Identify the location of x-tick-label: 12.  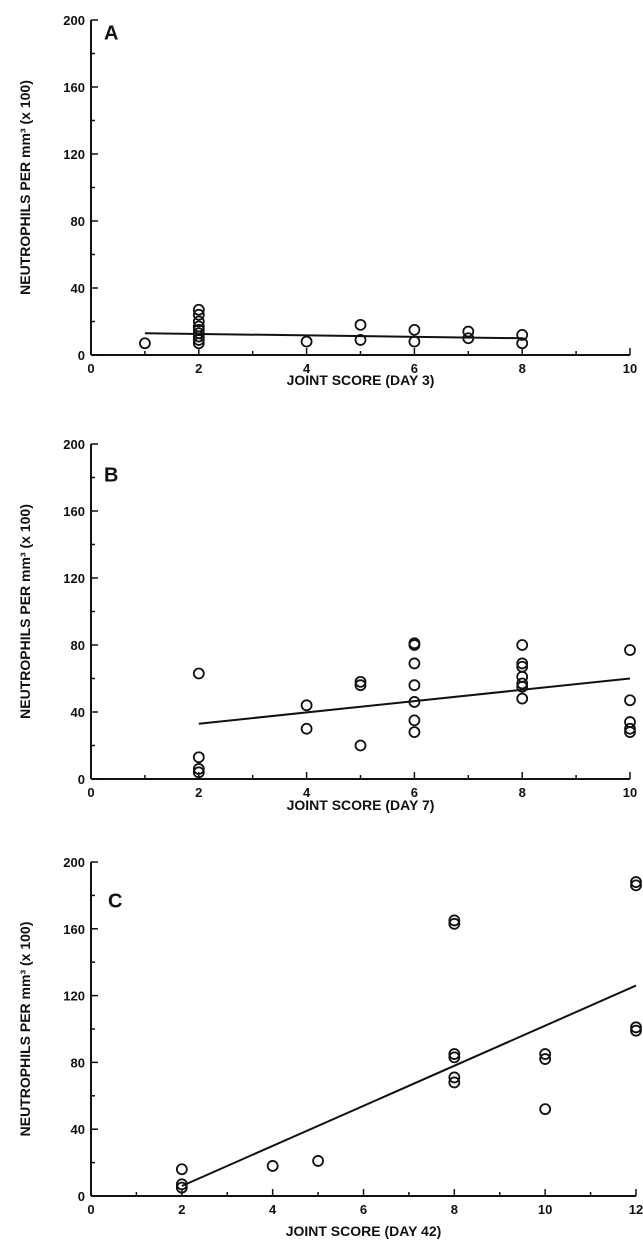
(636, 1209).